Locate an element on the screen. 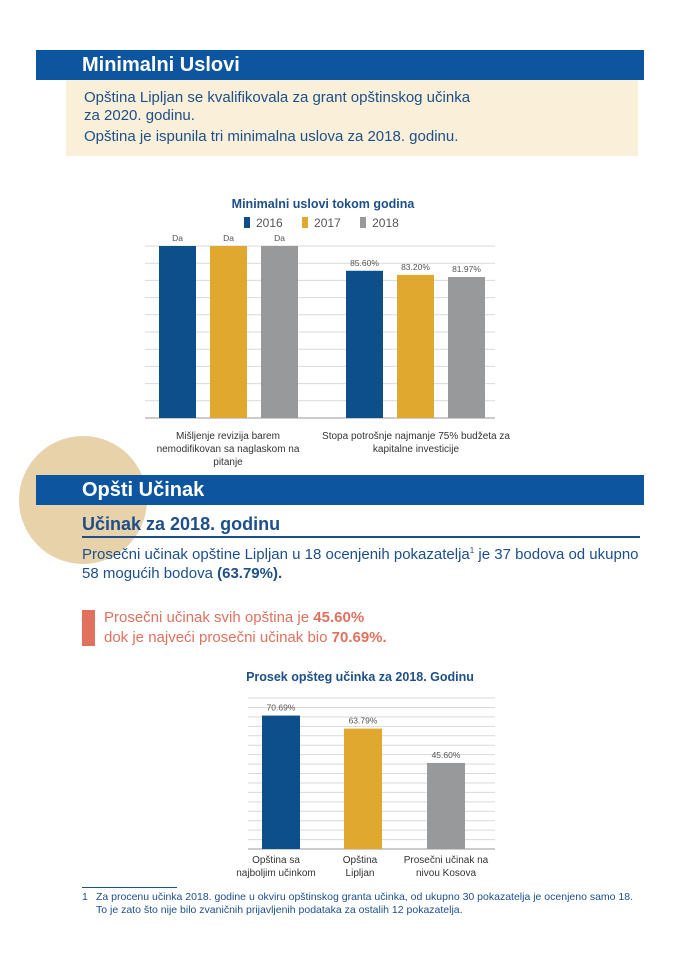 This screenshot has width=676, height=960. chart2-data-label: 63.79% is located at coordinates (363, 721).